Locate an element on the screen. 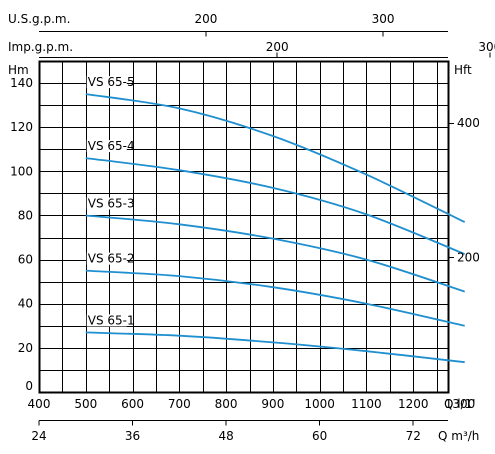  m3h-tick-label: 36 is located at coordinates (132, 436).